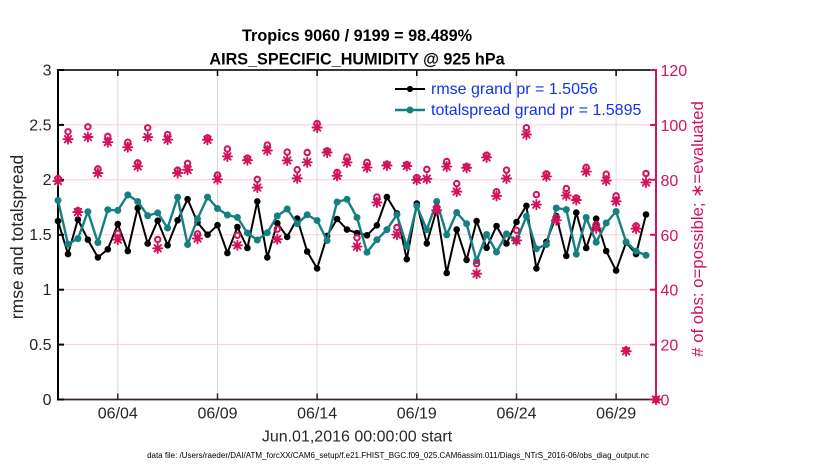 Image resolution: width=830 pixels, height=470 pixels. Describe the element at coordinates (697, 229) in the screenshot. I see `svg-text:# of obs: o=possible; ∗=evalua: # of obs: o=possible; ∗=evaluated` at that location.